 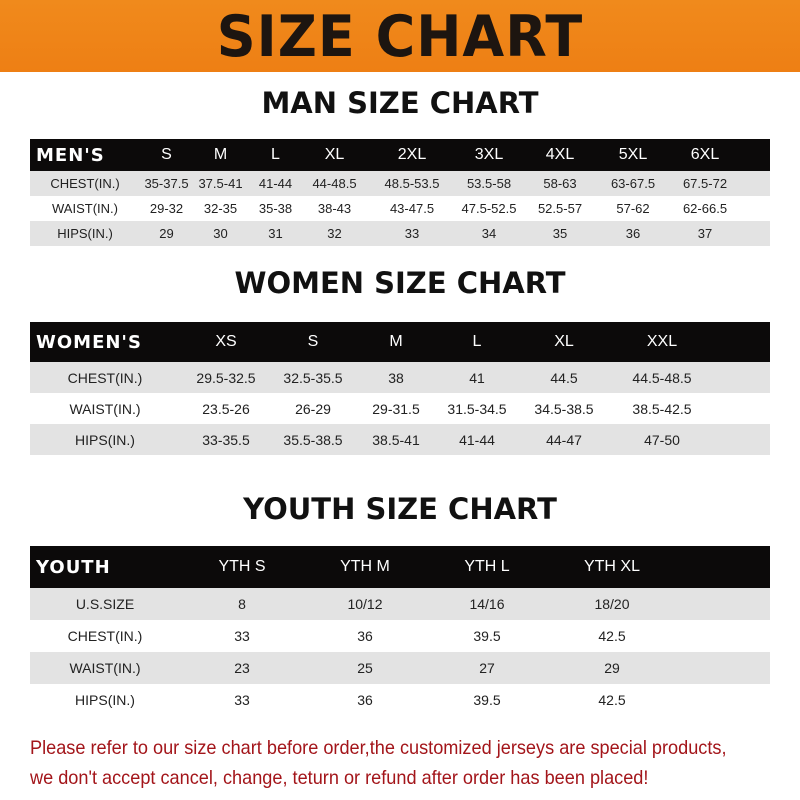 I want to click on cell: XXL, so click(x=662, y=341).